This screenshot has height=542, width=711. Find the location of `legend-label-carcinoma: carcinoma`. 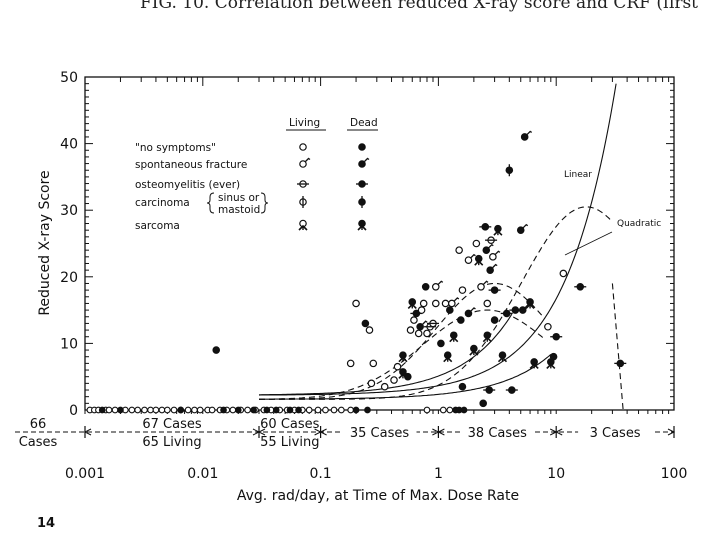

legend-label-carcinoma: carcinoma is located at coordinates (162, 203).